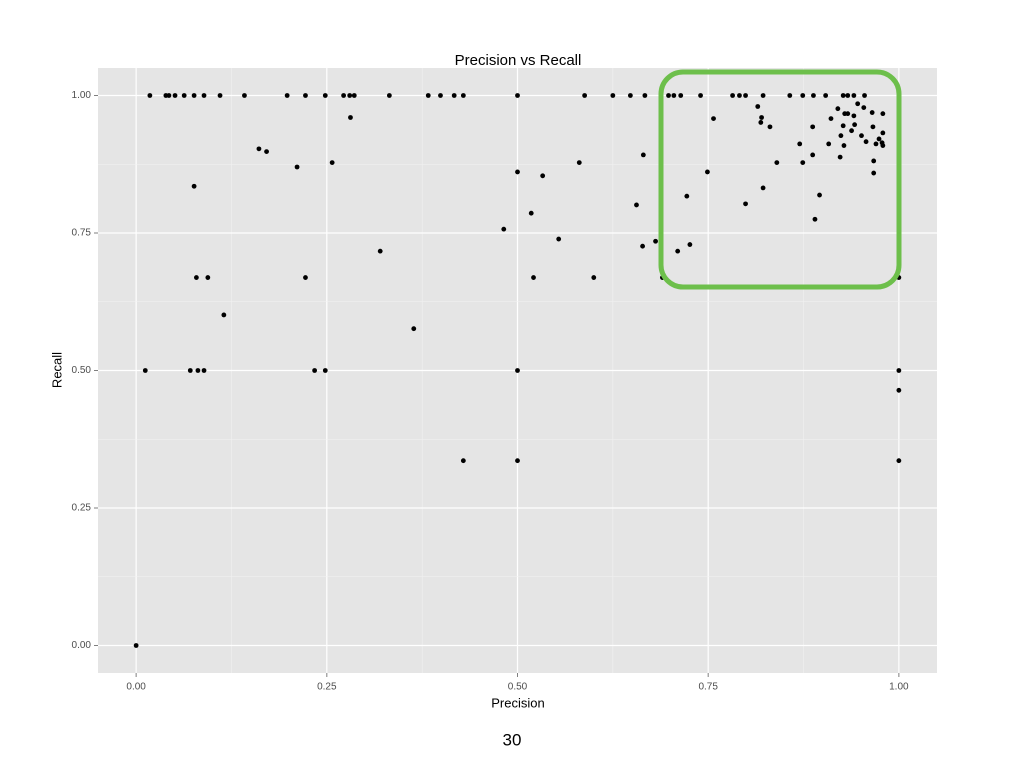 Image resolution: width=1024 pixels, height=773 pixels. I want to click on y-tick-label: 1.00, so click(82, 95).